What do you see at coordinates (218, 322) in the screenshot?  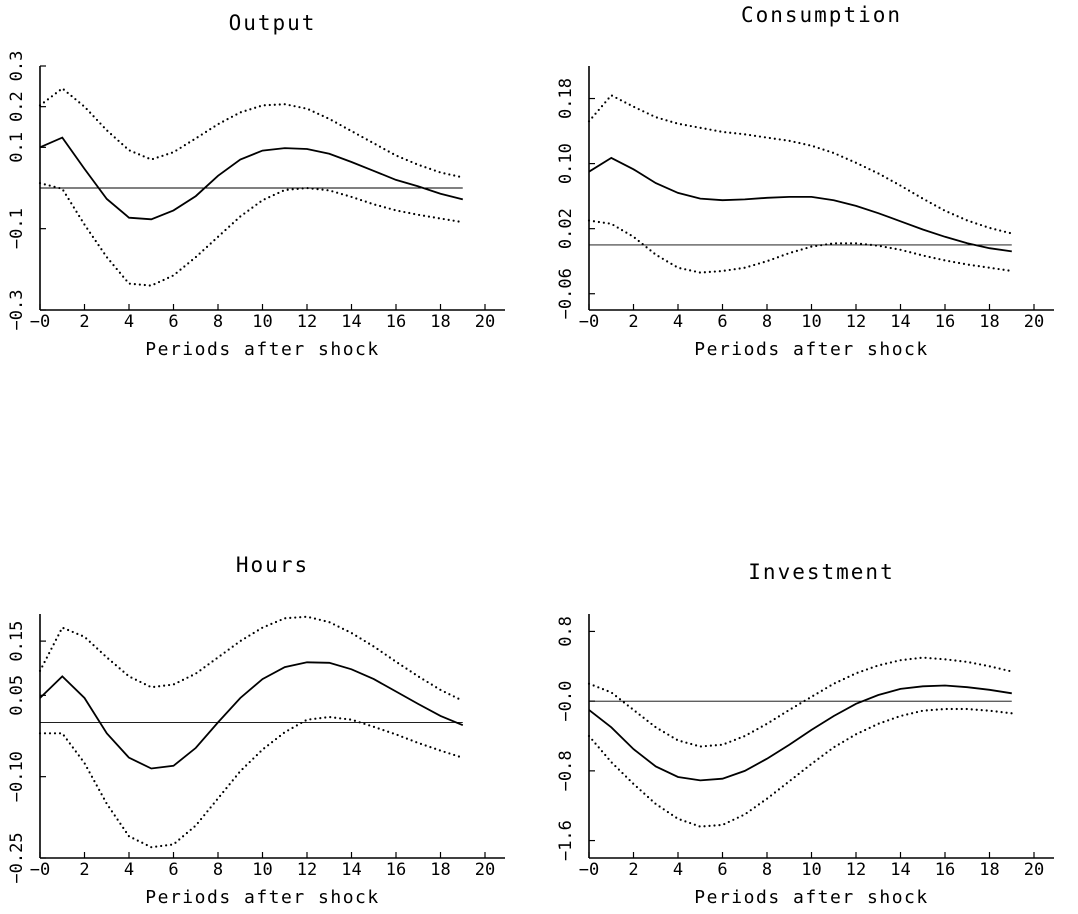 I see `output-x-tick-label: 8` at bounding box center [218, 322].